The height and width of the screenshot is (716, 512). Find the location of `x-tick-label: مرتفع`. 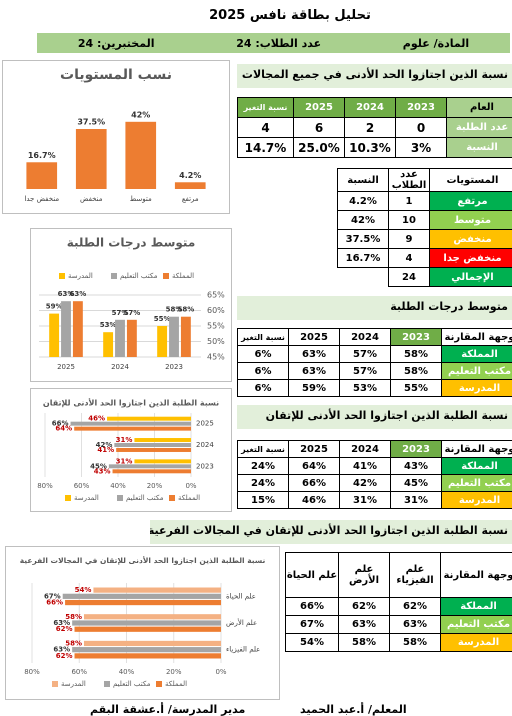

x-tick-label: مرتفع is located at coordinates (190, 199).